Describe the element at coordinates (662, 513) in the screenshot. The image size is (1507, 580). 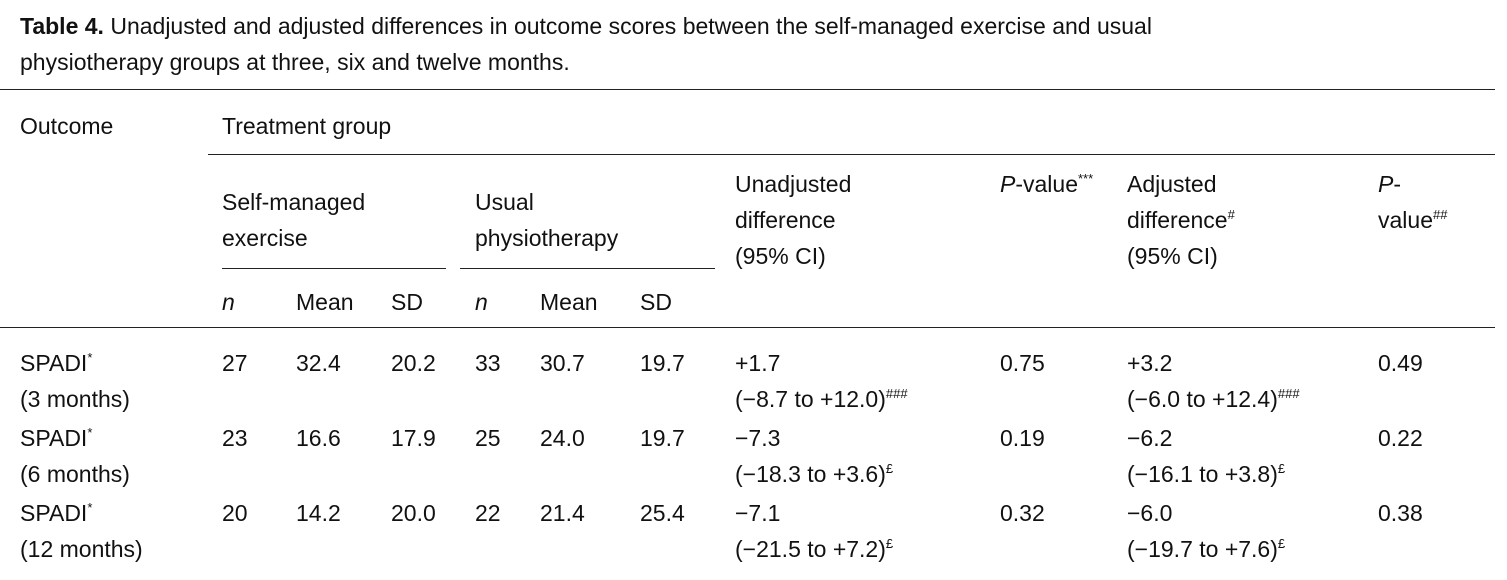
I see `cell-up-sd: 25.4` at that location.